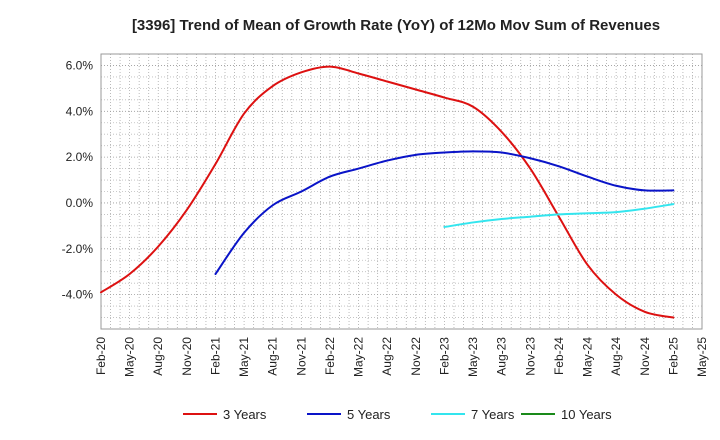  Describe the element at coordinates (359, 357) in the screenshot. I see `x-tick-label: May-22` at that location.